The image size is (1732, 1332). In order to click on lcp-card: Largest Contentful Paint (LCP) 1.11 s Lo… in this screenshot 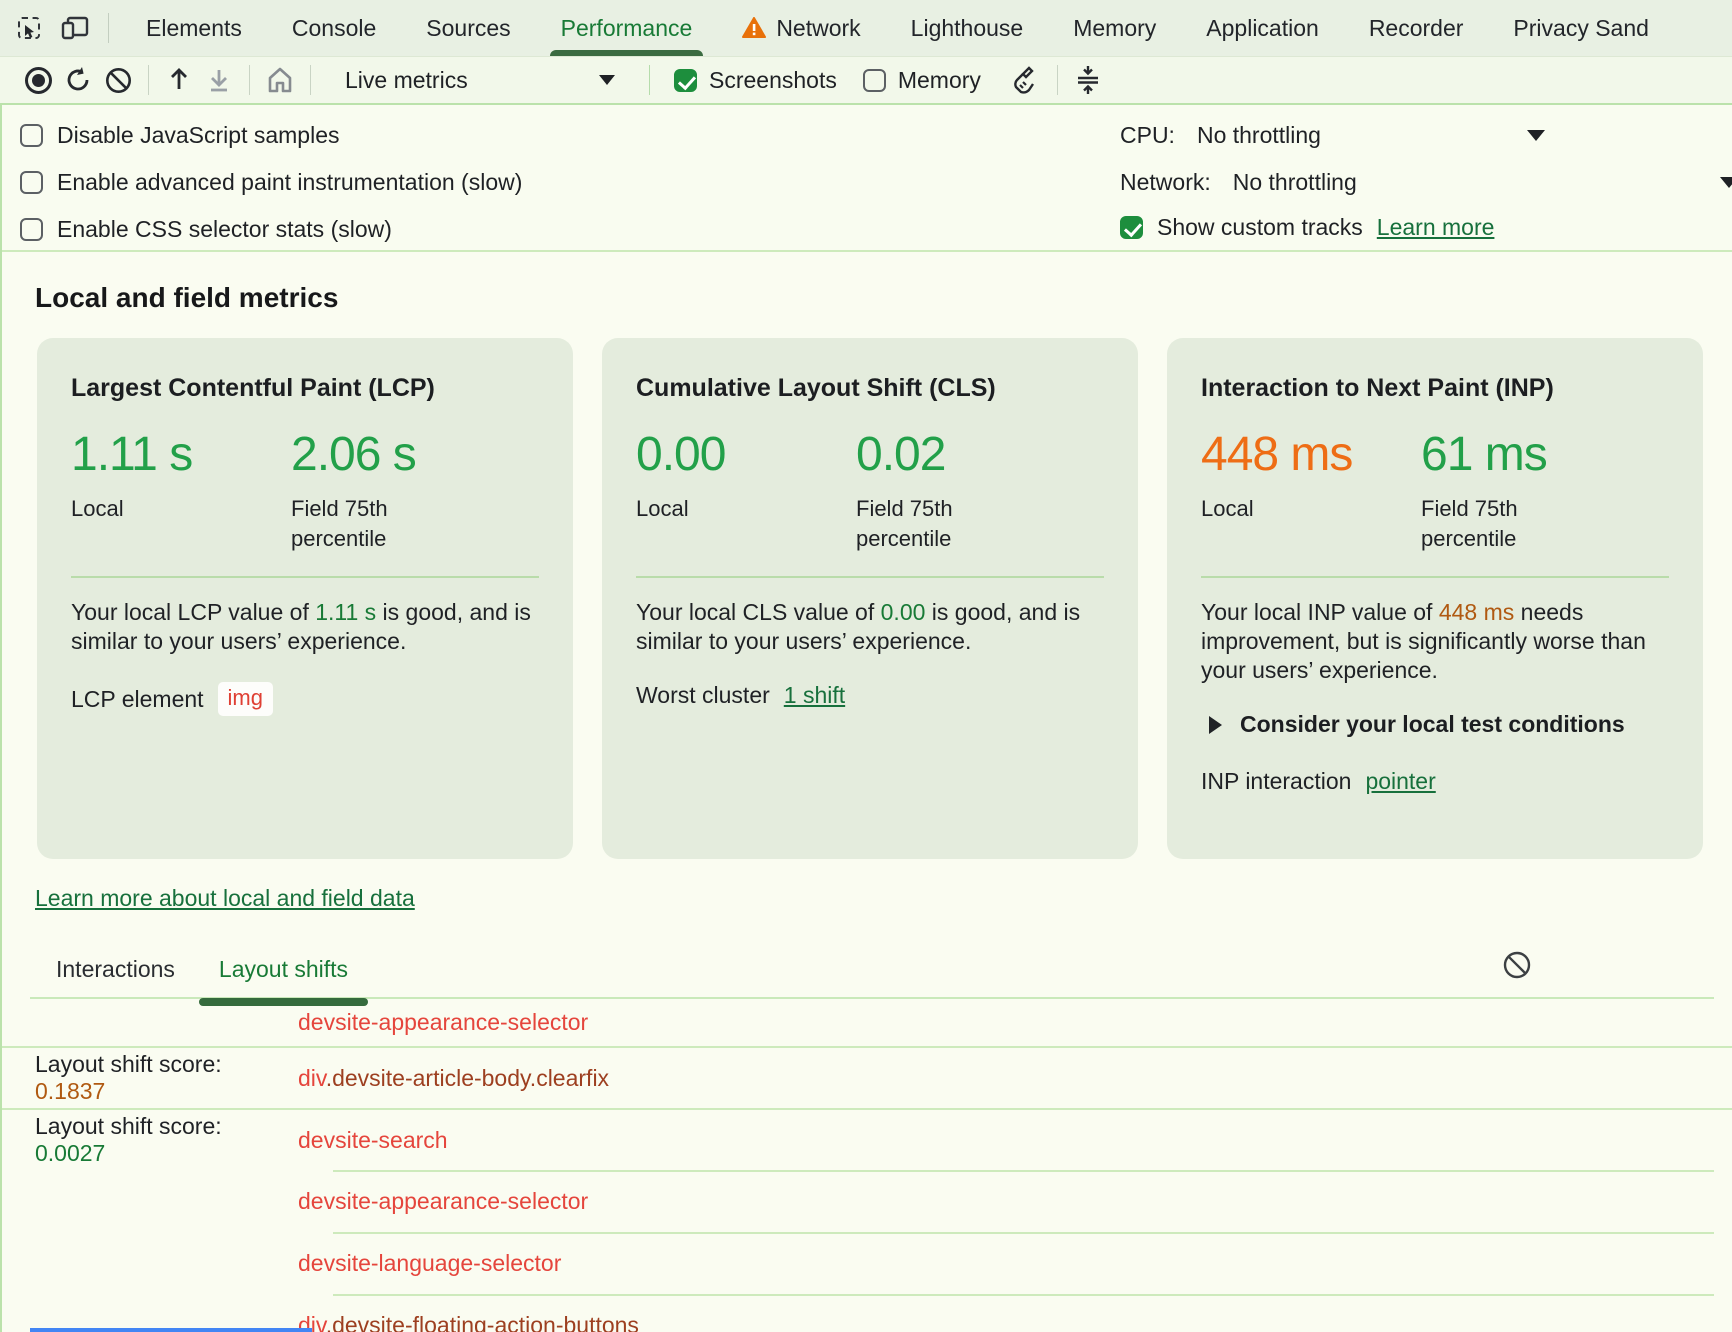, I will do `click(305, 598)`.